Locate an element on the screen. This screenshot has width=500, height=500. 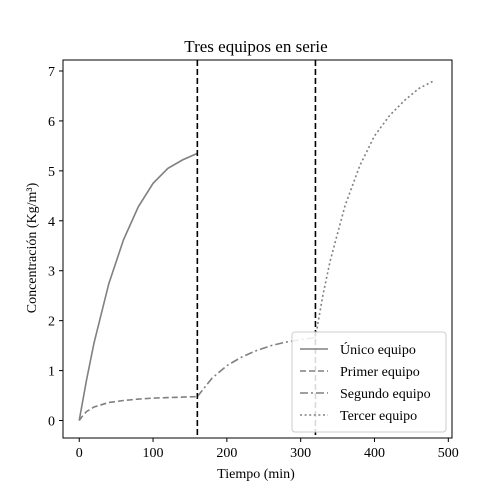
legend-box is located at coordinates (369, 382).